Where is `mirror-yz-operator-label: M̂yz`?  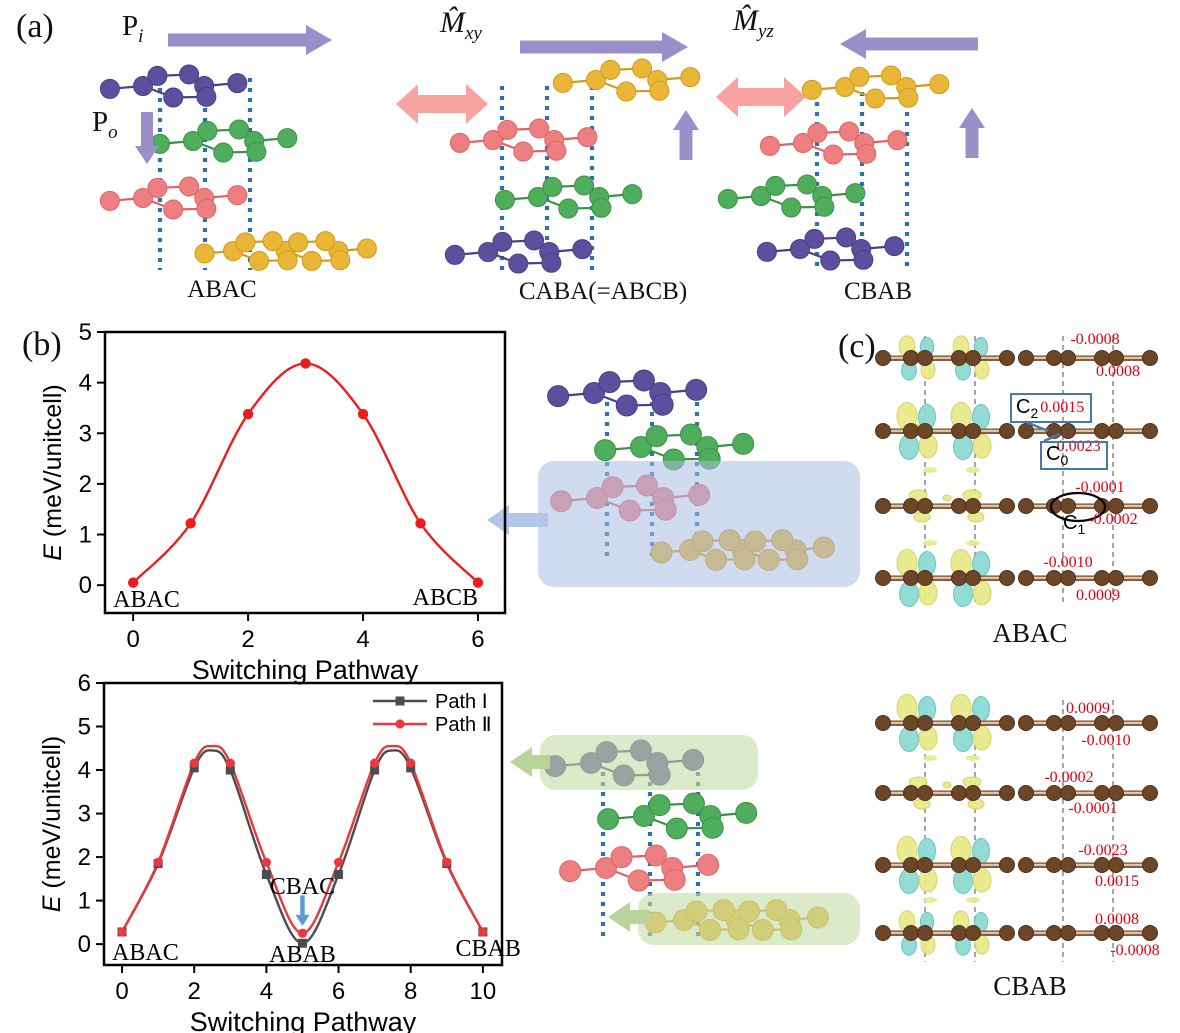
mirror-yz-operator-label: M̂yz is located at coordinates (753, 23).